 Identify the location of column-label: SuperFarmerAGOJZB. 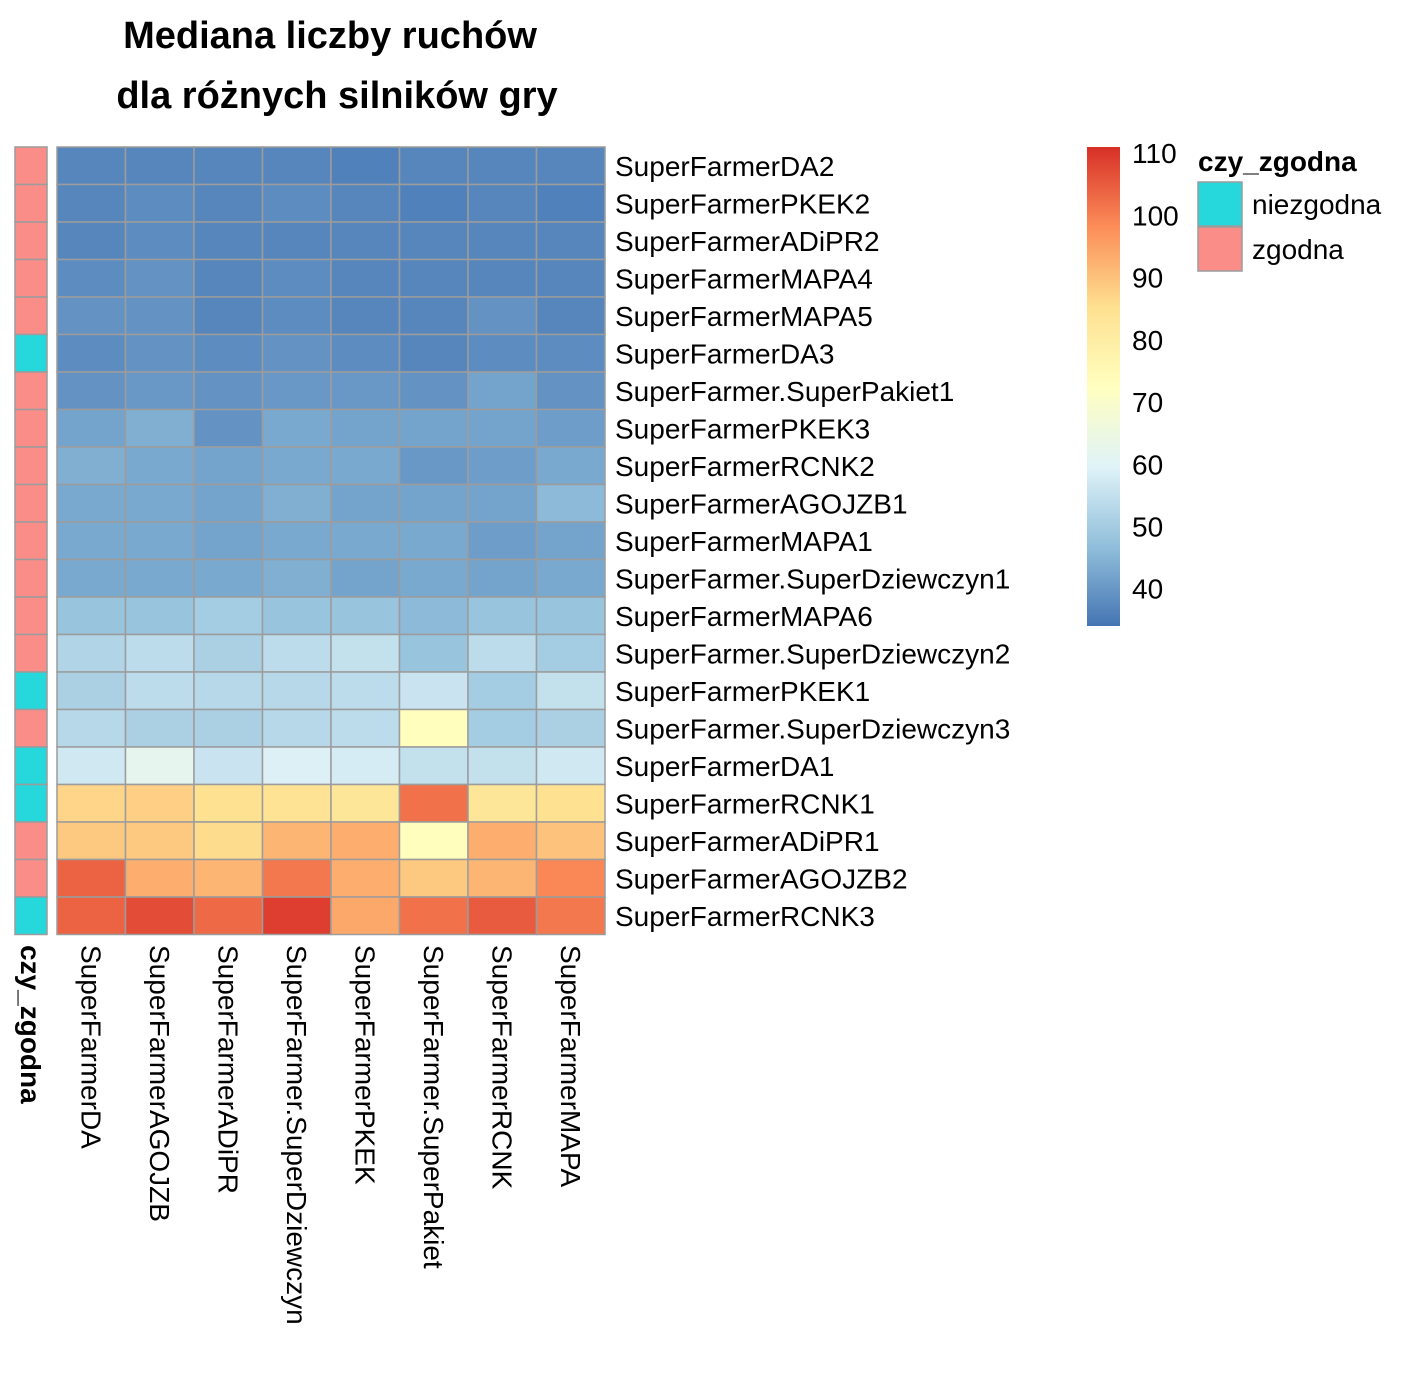
(159, 1083).